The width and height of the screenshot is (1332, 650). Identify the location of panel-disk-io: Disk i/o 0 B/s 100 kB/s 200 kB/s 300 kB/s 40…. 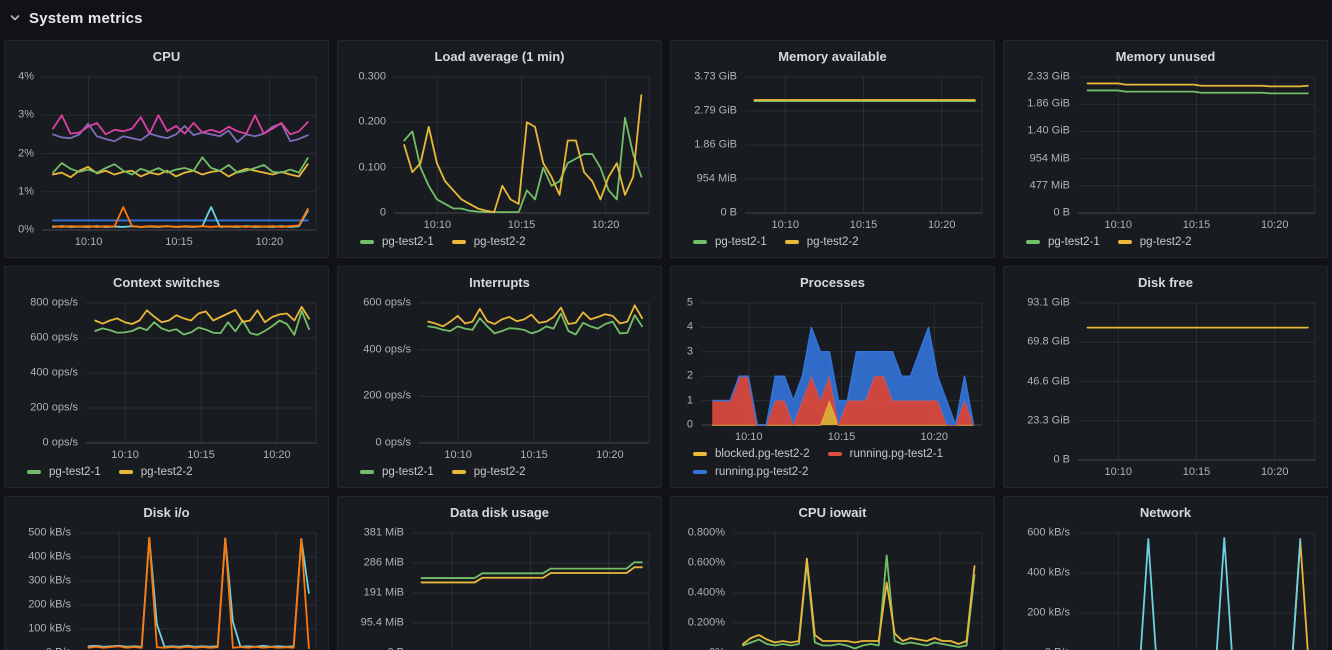
(166, 573).